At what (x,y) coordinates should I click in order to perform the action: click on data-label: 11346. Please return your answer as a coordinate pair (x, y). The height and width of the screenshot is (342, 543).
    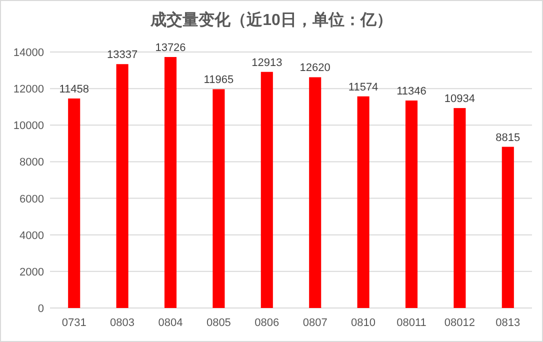
    Looking at the image, I should click on (411, 92).